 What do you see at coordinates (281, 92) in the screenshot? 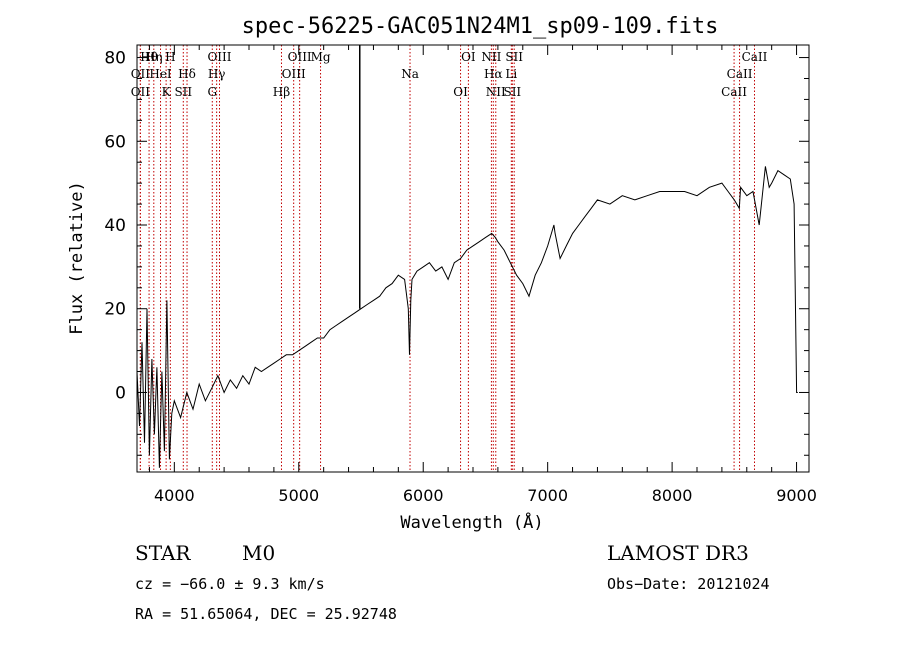
I see `emission-line-label: Hβ` at bounding box center [281, 92].